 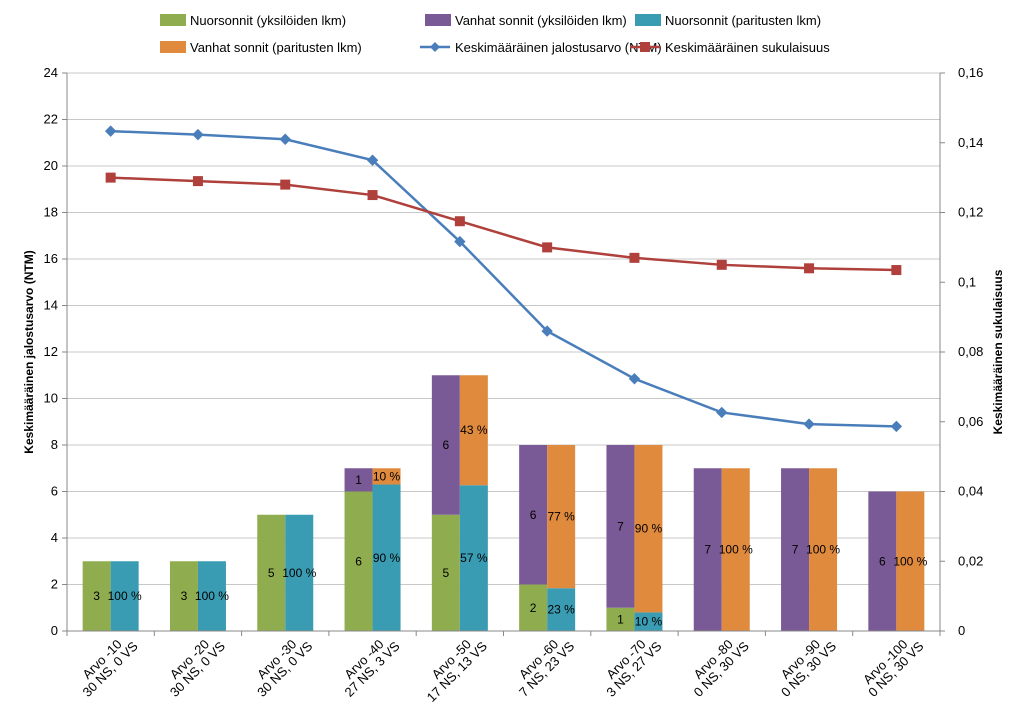 What do you see at coordinates (743, 20) in the screenshot?
I see `legend-label: Nuorsonnit (paritusten lkm)` at bounding box center [743, 20].